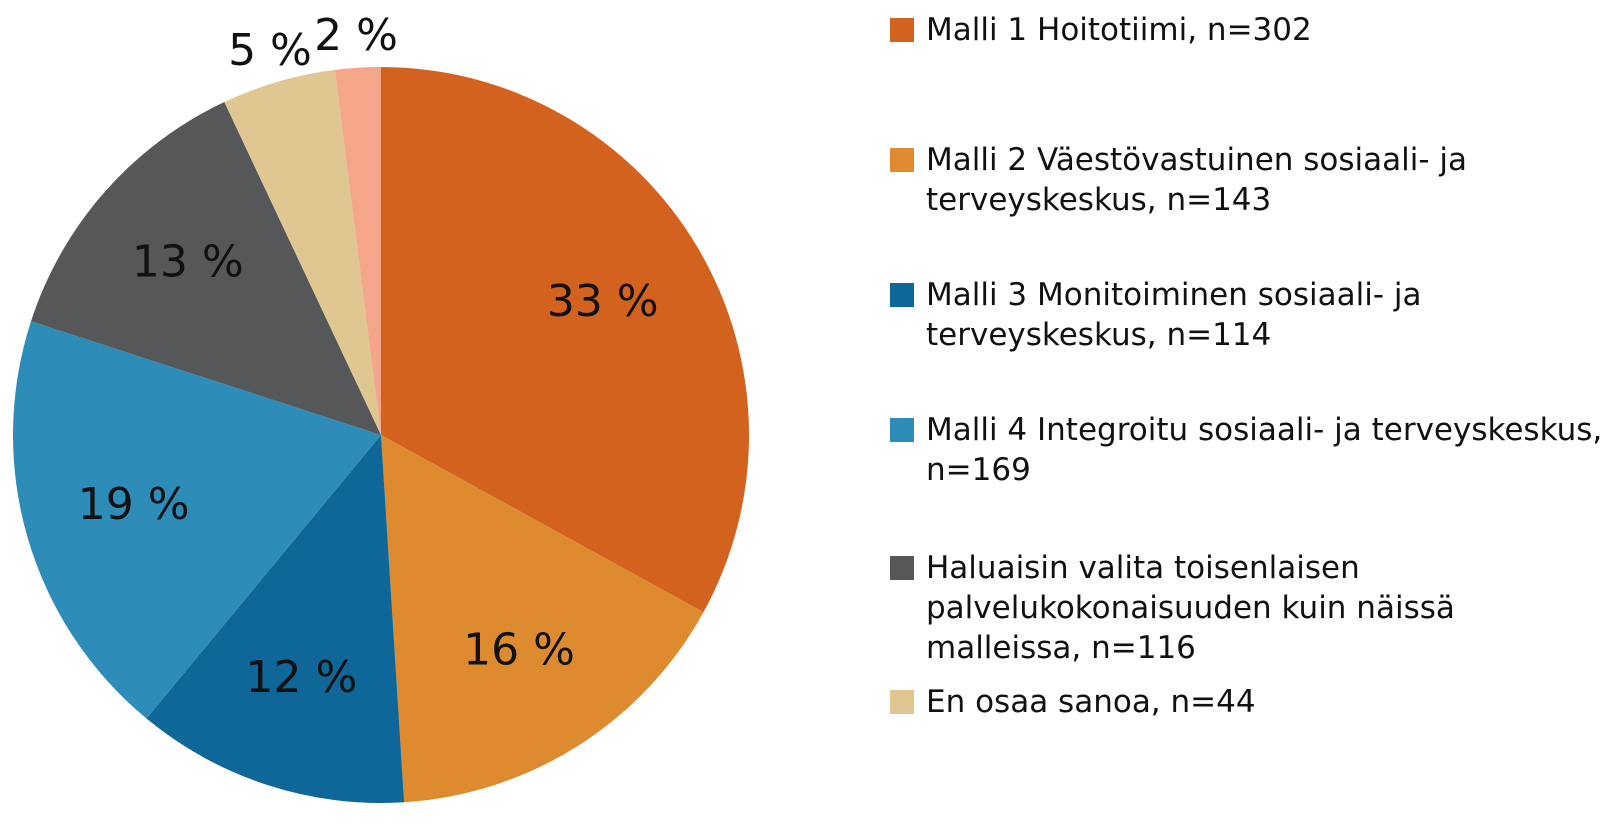 This screenshot has width=1615, height=825. I want to click on legend-item: Malli 1 Hoitotiimi, n=302, so click(1250, 30).